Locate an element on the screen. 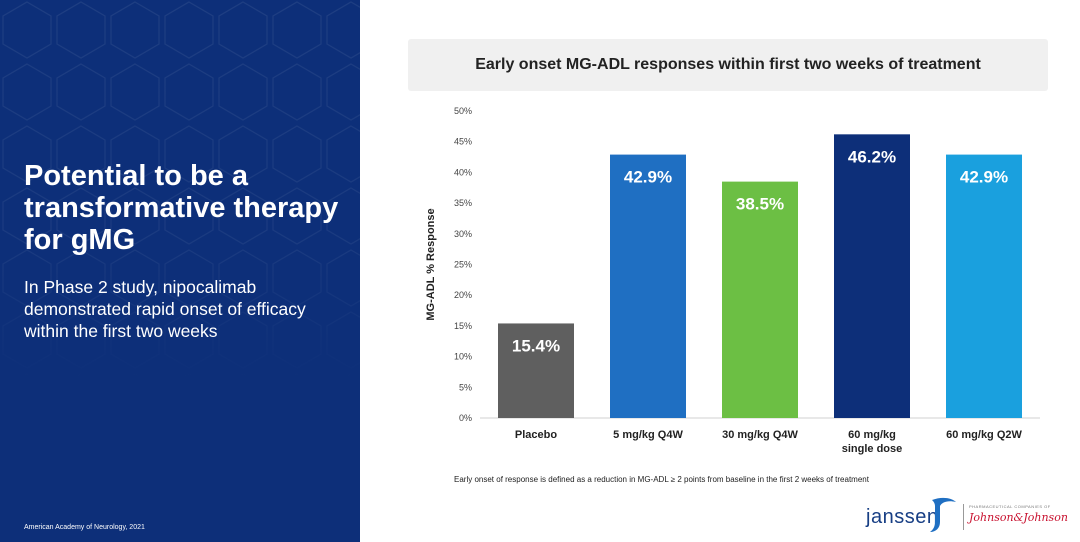 The image size is (1080, 542). y-tick-label: 30% is located at coordinates (463, 234).